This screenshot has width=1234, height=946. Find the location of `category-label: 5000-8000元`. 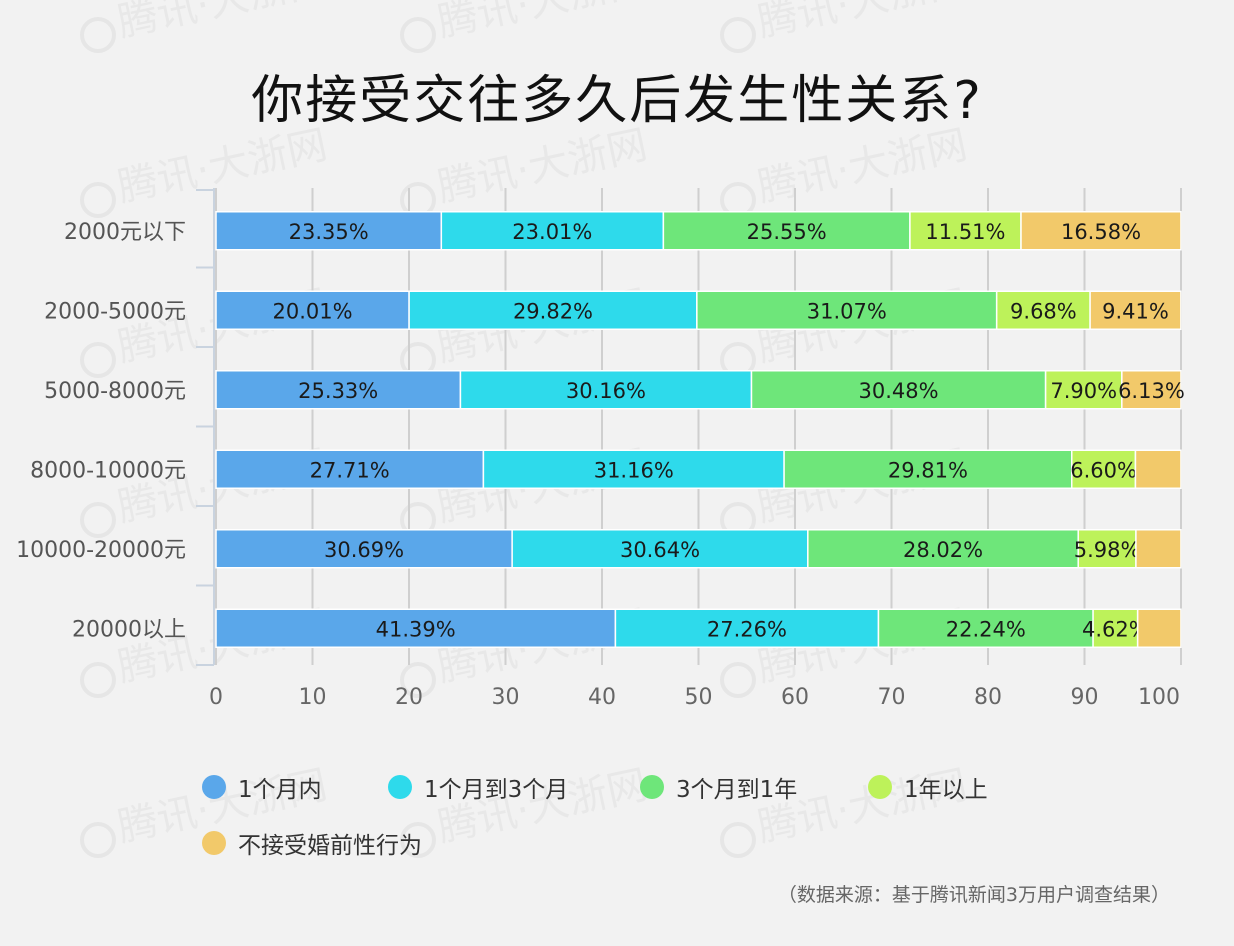

category-label: 5000-8000元 is located at coordinates (115, 391).